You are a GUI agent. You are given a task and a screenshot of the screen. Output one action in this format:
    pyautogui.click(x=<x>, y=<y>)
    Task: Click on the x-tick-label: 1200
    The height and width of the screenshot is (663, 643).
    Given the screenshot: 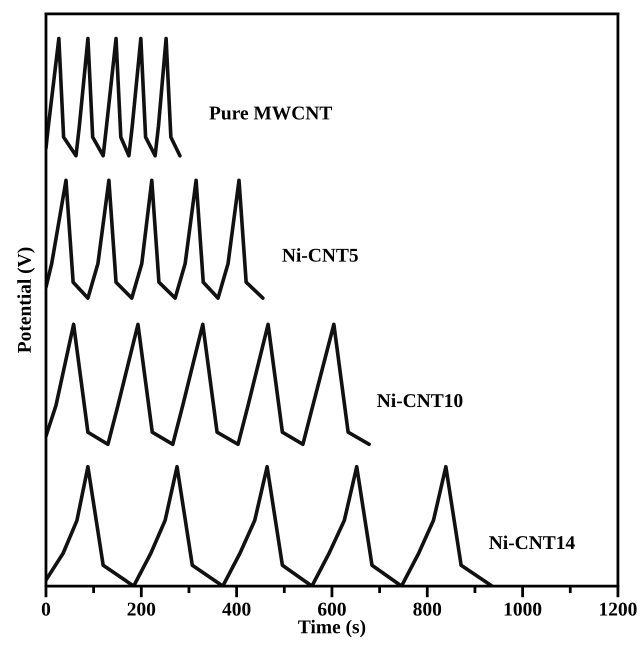 What is the action you would take?
    pyautogui.click(x=618, y=609)
    